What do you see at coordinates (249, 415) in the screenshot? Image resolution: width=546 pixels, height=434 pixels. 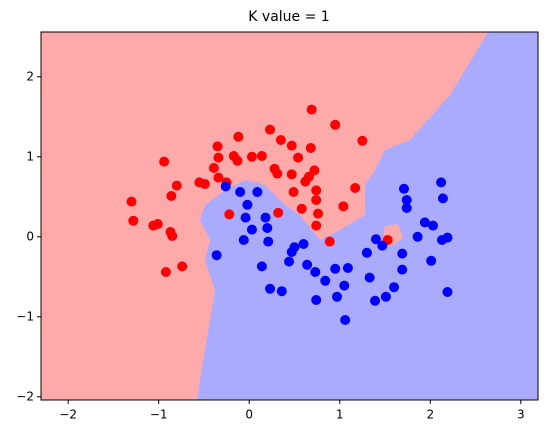 I see `x-tick-label: 0` at bounding box center [249, 415].